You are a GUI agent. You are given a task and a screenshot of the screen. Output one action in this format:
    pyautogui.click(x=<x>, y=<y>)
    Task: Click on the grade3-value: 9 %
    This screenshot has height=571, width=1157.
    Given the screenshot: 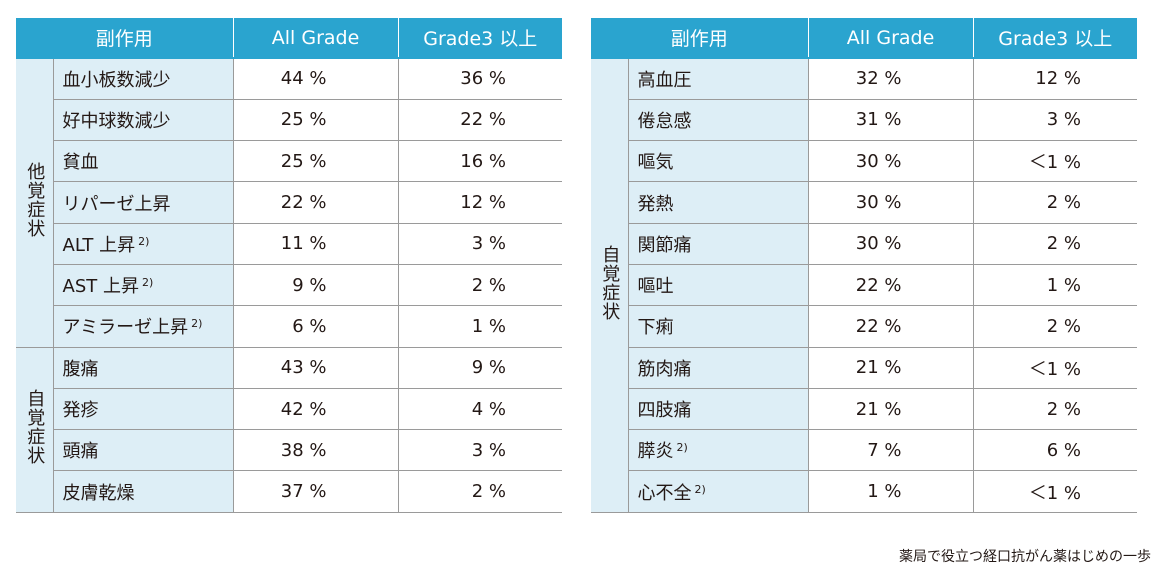 What is the action you would take?
    pyautogui.click(x=480, y=368)
    